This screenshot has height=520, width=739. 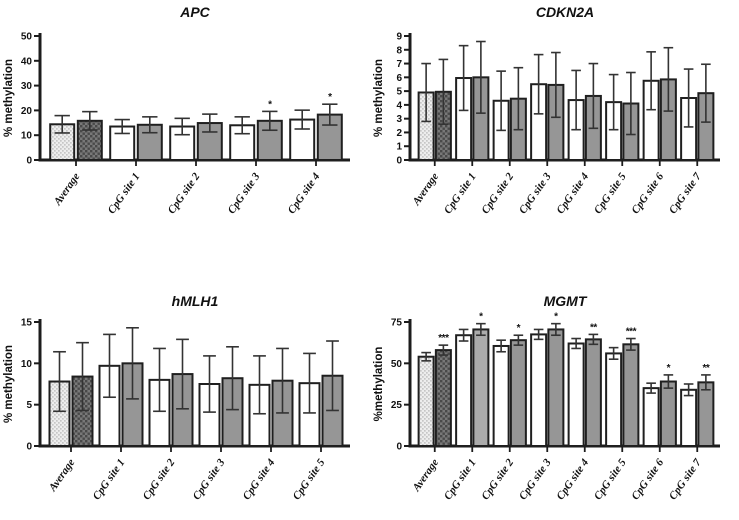 What do you see at coordinates (399, 119) in the screenshot?
I see `y-tick-label: 3` at bounding box center [399, 119].